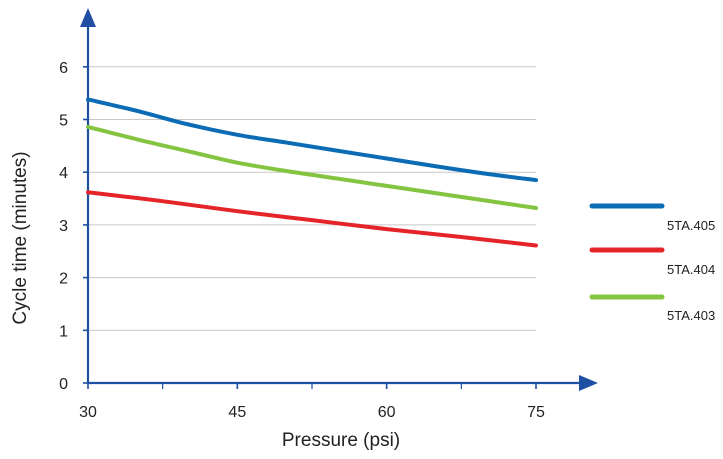  Describe the element at coordinates (63, 226) in the screenshot. I see `y-tick-label: 3` at that location.